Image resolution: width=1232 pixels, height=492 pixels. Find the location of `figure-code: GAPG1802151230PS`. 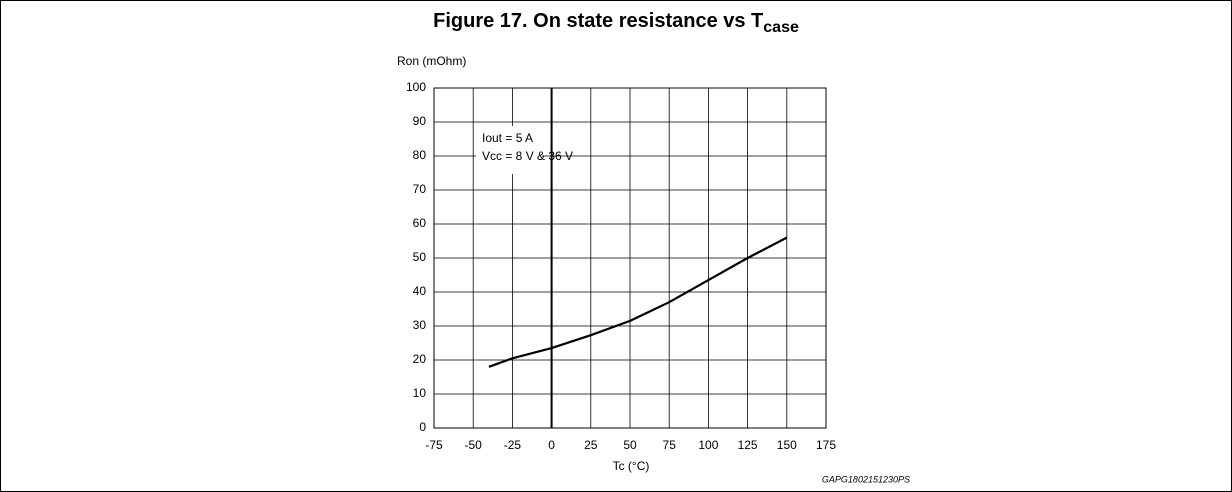

figure-code: GAPG1802151230PS is located at coordinates (866, 479).